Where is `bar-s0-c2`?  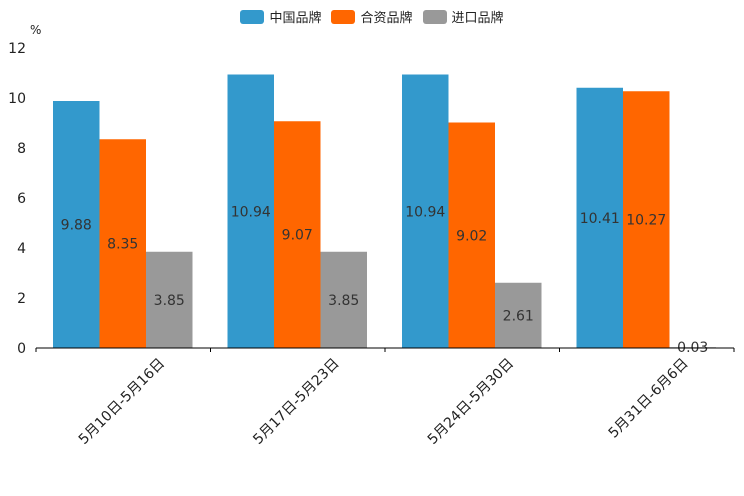
bar-s0-c2 is located at coordinates (425, 211).